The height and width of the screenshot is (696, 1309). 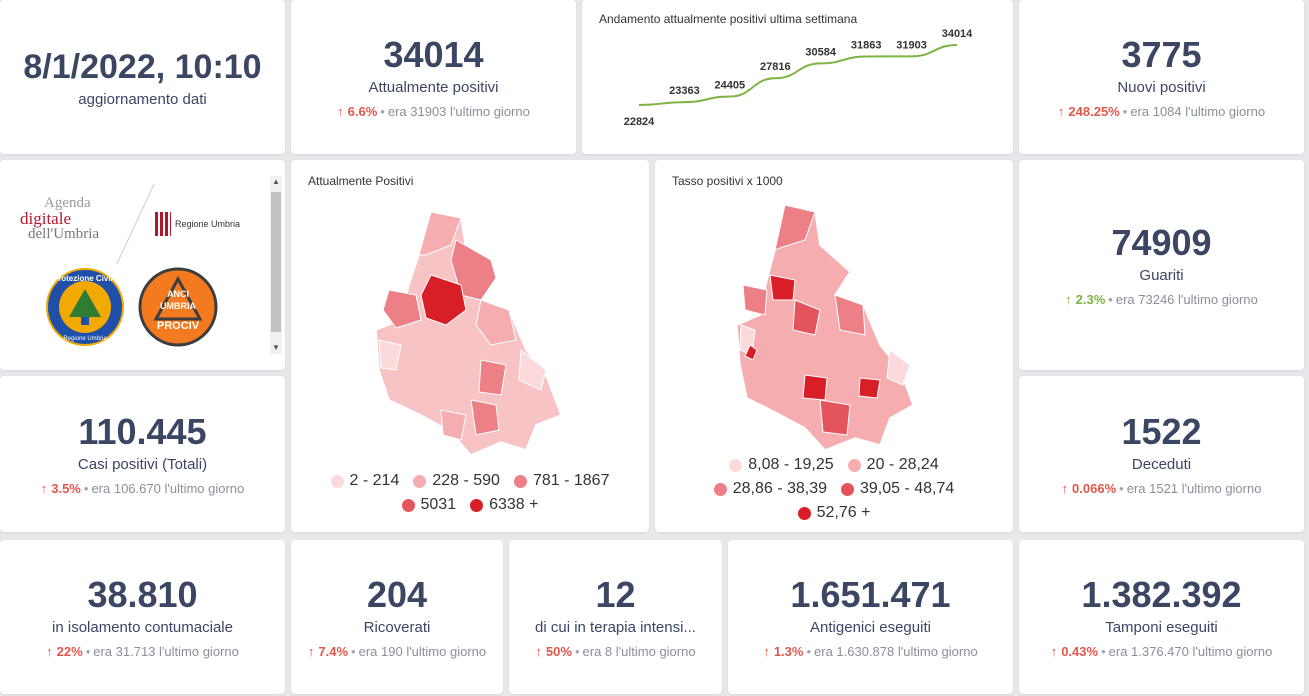 What do you see at coordinates (615, 594) in the screenshot?
I see `terapia-value: 12` at bounding box center [615, 594].